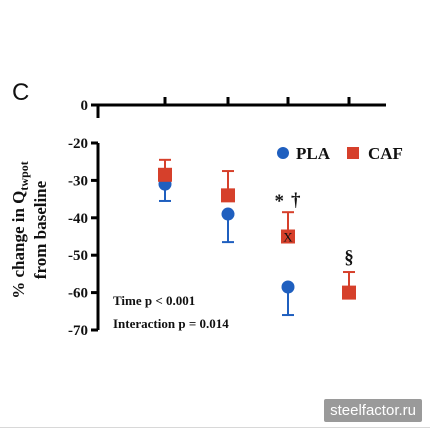 The width and height of the screenshot is (430, 435). Describe the element at coordinates (154, 300) in the screenshot. I see `annotation-time: Time p < 0.001` at that location.